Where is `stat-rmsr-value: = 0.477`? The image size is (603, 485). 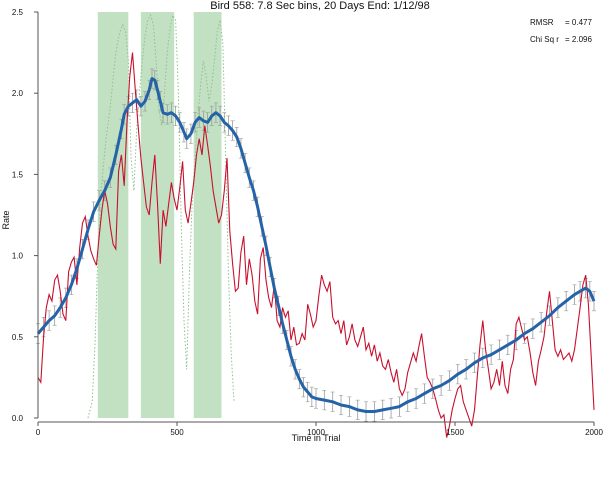 stat-rmsr-value: = 0.477 is located at coordinates (578, 22).